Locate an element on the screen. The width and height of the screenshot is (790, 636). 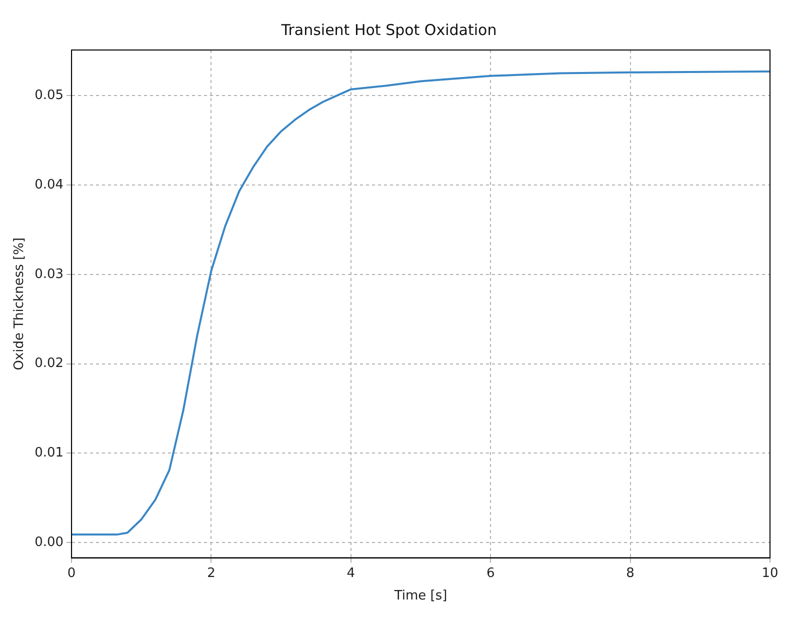
y-tick-label: 0.00 is located at coordinates (49, 542).